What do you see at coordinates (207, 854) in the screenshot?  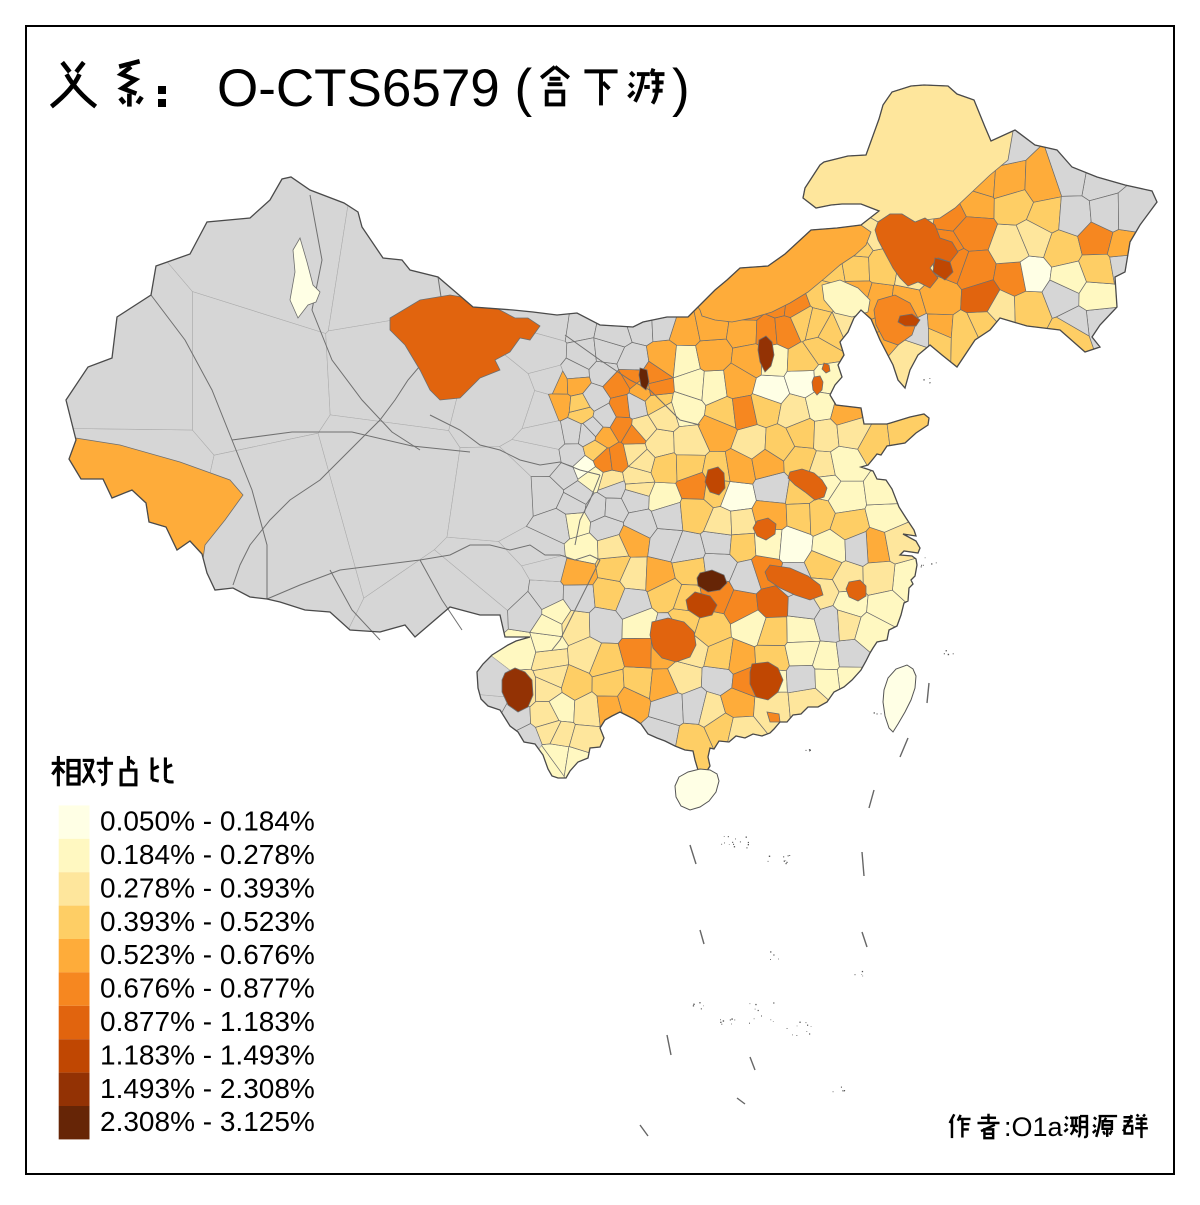 I see `svg-text: 0.184% - 0.278%` at bounding box center [207, 854].